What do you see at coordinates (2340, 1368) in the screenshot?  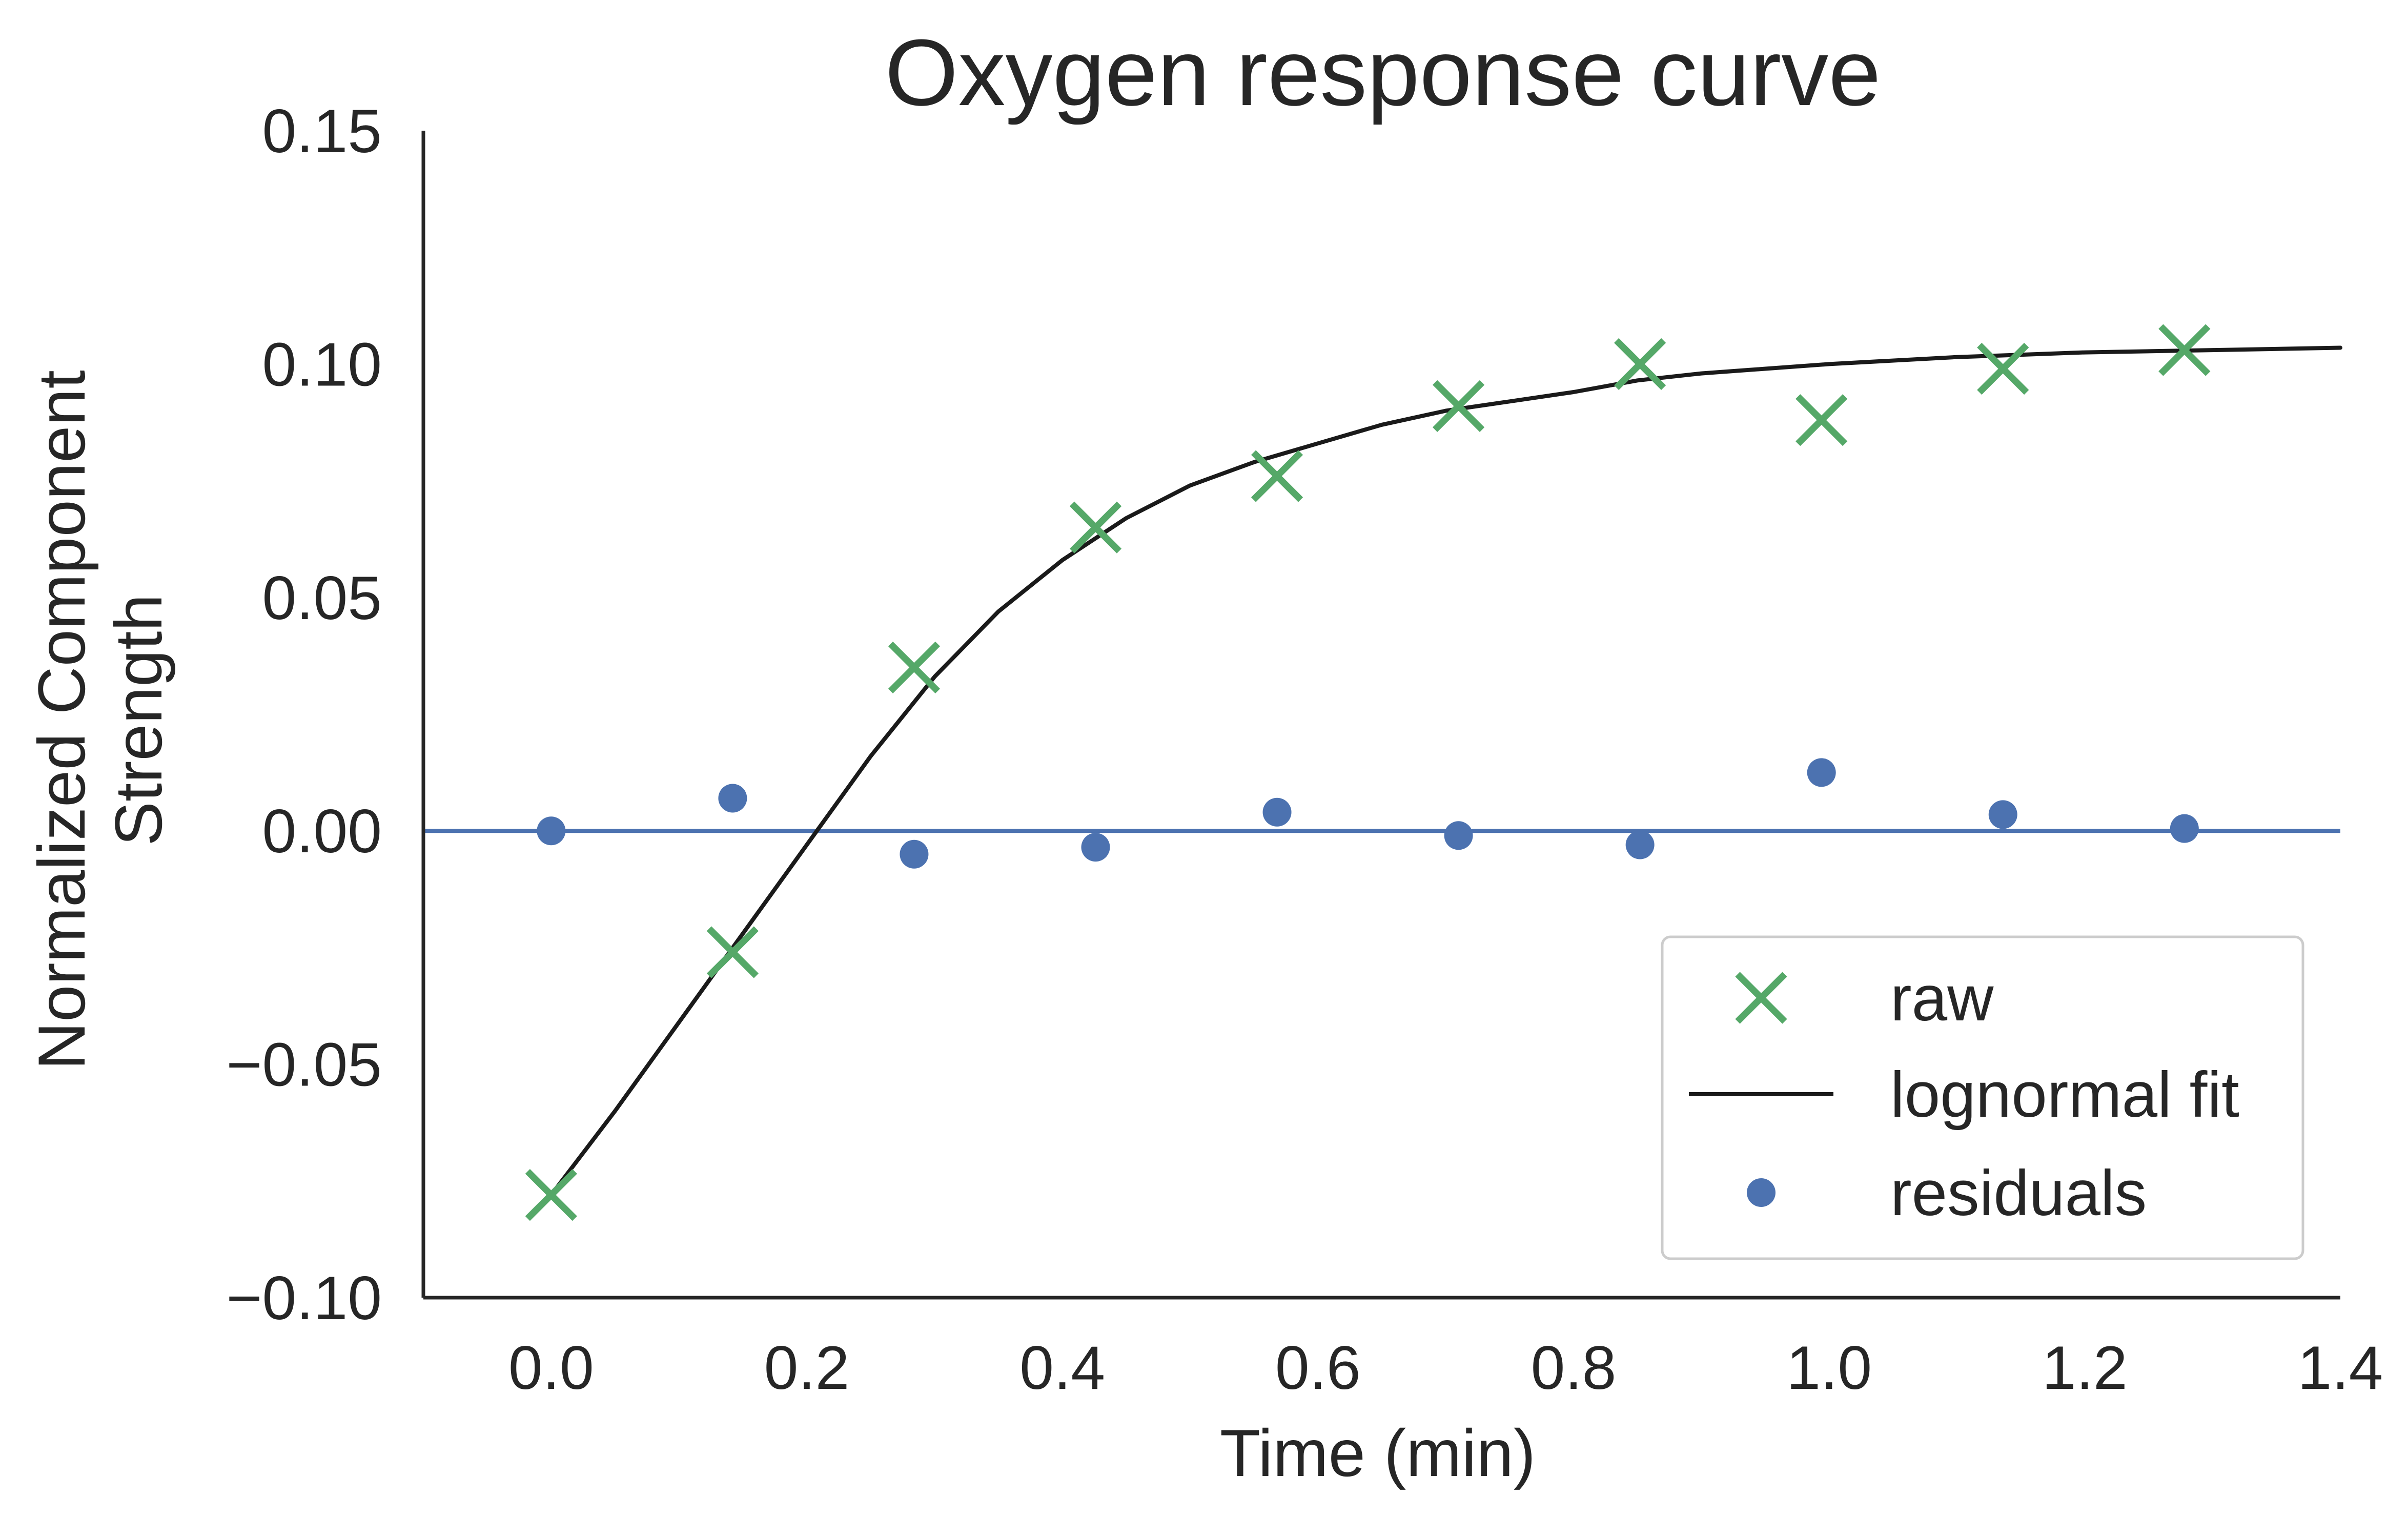 I see `x-tick-label: 1.4` at bounding box center [2340, 1368].